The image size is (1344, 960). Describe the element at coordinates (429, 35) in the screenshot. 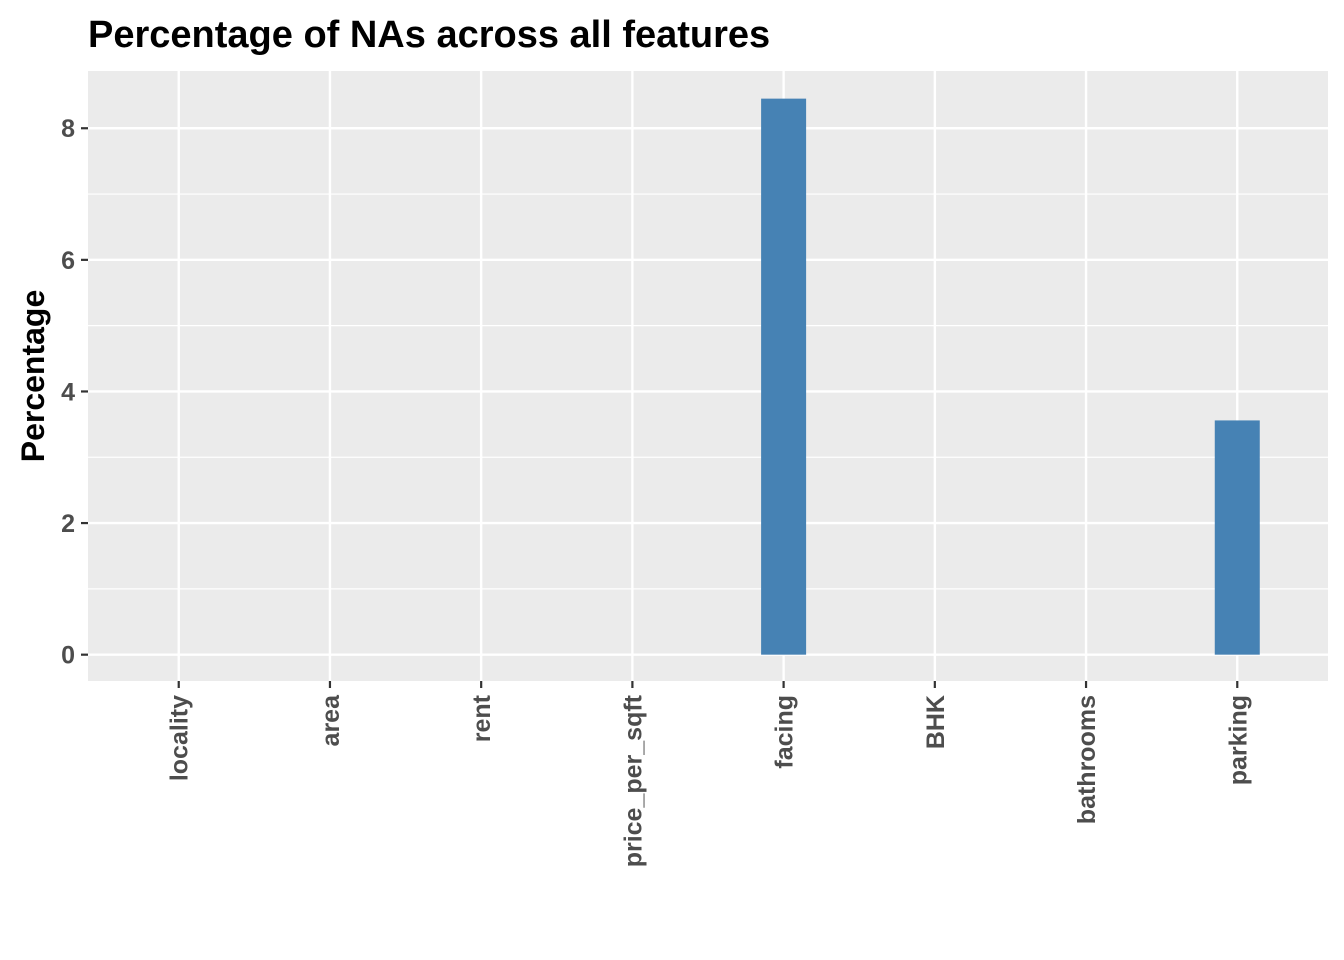

I see `chart-title: Percentage of NAs across all features` at that location.